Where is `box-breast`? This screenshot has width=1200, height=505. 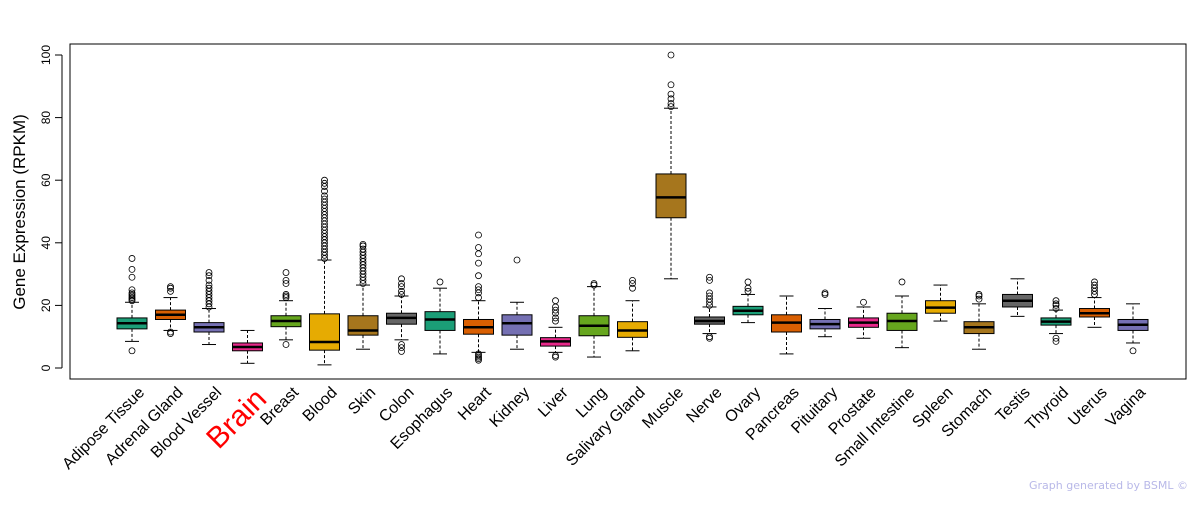 box-breast is located at coordinates (286, 308).